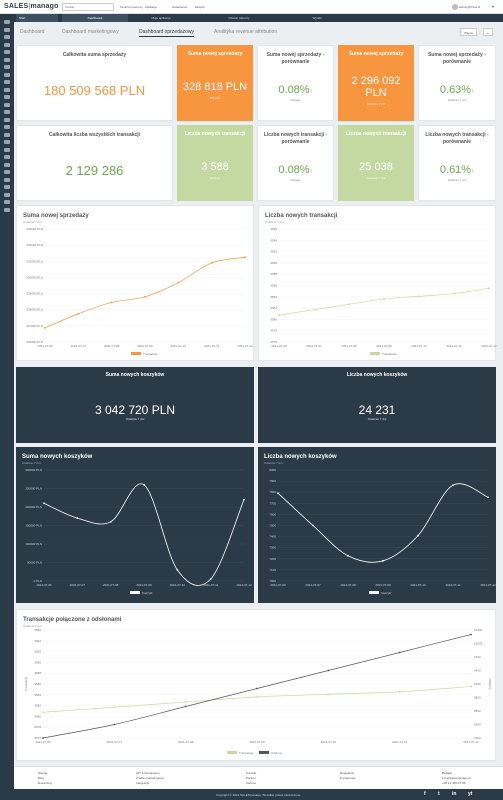 Image resolution: width=503 pixels, height=800 pixels. Describe the element at coordinates (455, 7) in the screenshot. I see `avatar` at that location.